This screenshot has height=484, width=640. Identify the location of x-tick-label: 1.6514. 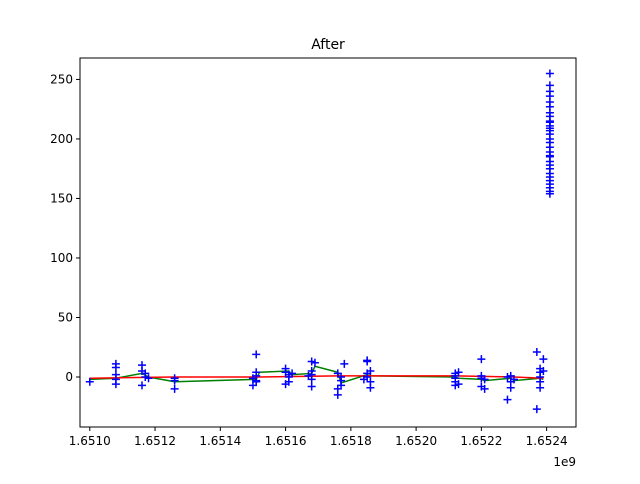
(220, 441).